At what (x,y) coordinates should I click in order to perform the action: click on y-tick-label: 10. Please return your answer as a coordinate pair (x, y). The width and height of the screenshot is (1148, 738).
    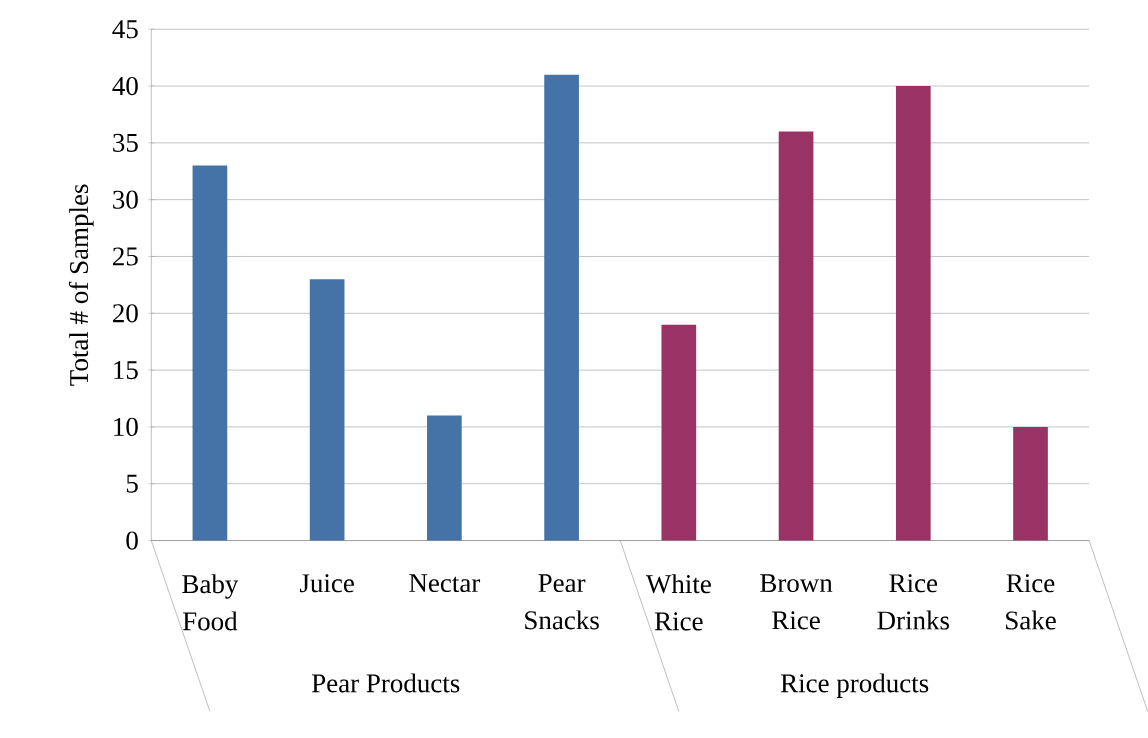
    Looking at the image, I should click on (126, 426).